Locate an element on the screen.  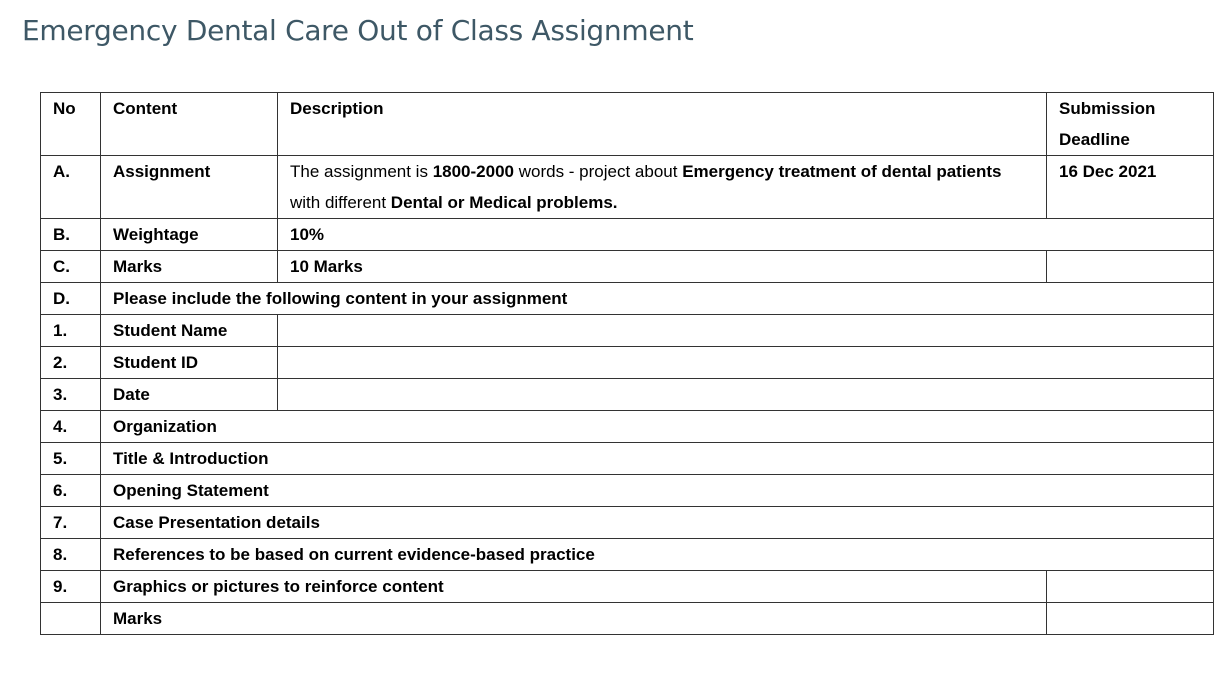
no-cell: 2. is located at coordinates (70, 362).